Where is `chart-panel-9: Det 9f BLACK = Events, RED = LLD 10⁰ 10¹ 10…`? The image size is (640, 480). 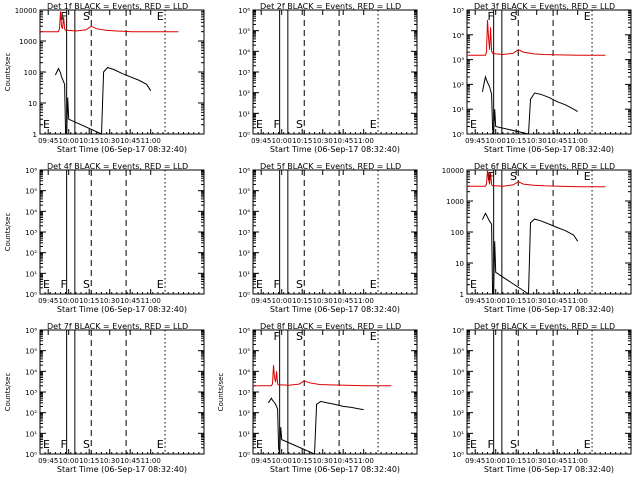
chart-panel-9: Det 9f BLACK = Events, RED = LLD 10⁰ 10¹ 10… is located at coordinates (542, 398).